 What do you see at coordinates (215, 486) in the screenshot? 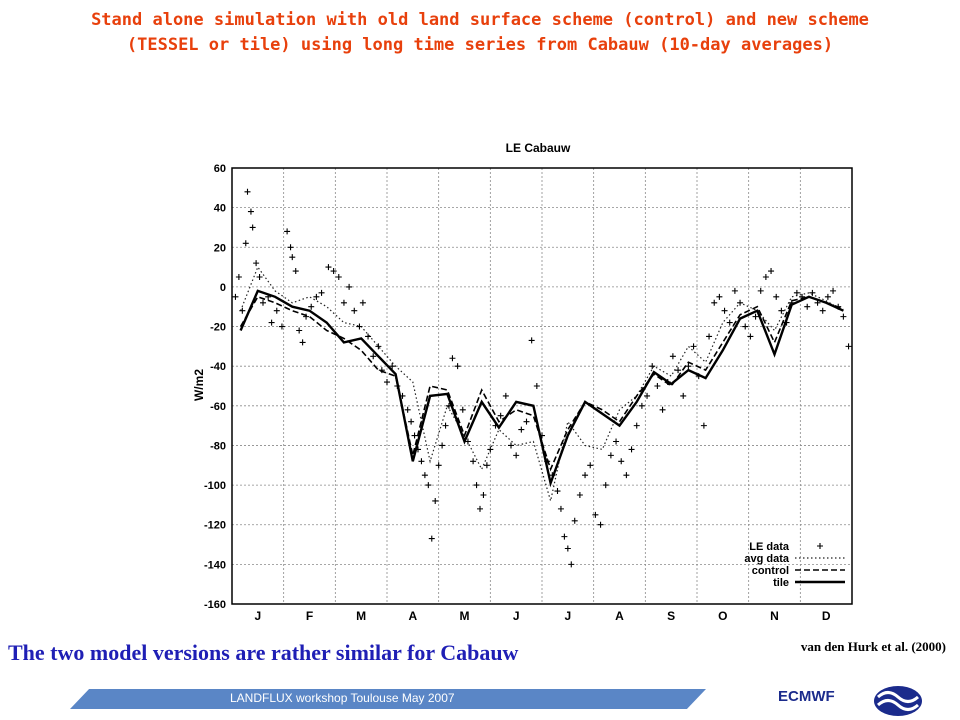
I see `y-tick-label: -100` at bounding box center [215, 486].